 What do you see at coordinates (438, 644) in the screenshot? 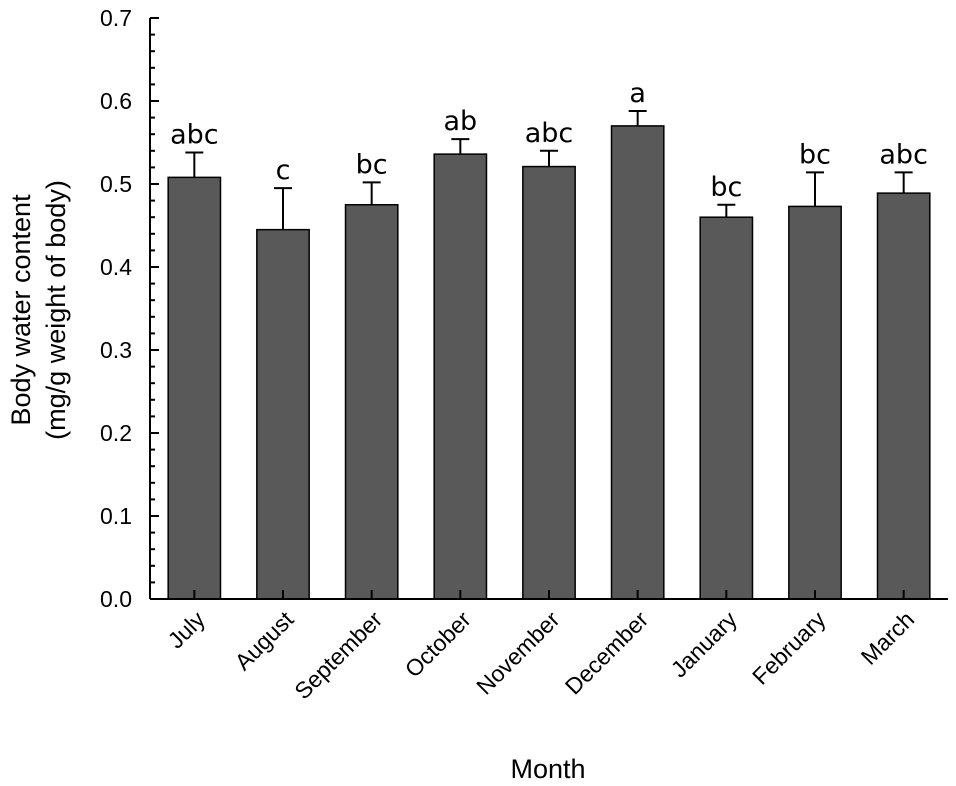
I see `x-tick-label: October` at bounding box center [438, 644].